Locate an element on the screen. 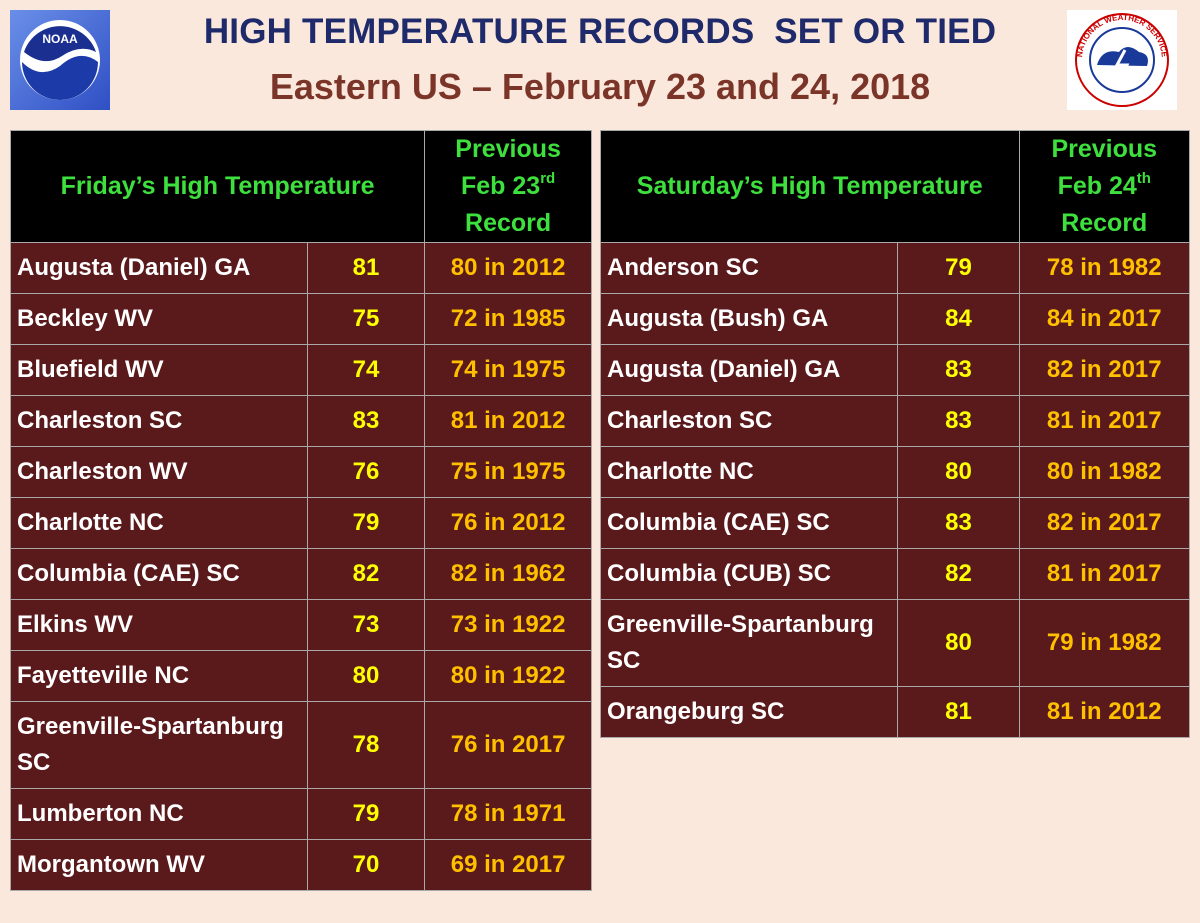 The image size is (1200, 923). temperature: 74 is located at coordinates (366, 370).